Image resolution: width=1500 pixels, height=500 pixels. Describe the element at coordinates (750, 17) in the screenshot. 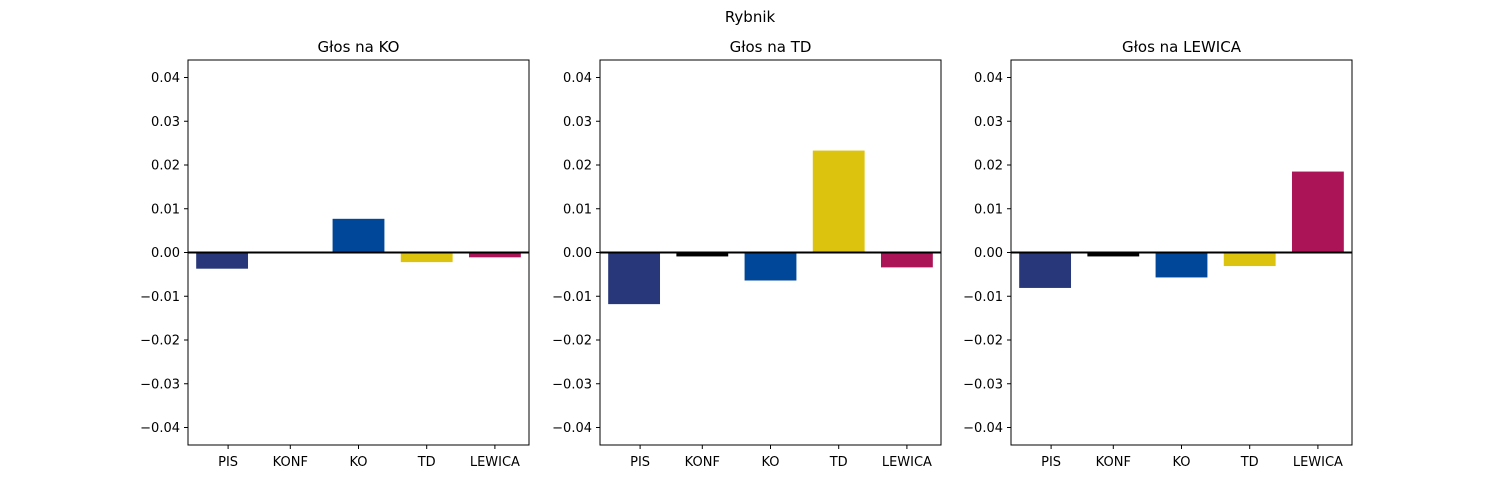

I see `figure-title: Rybnik` at that location.